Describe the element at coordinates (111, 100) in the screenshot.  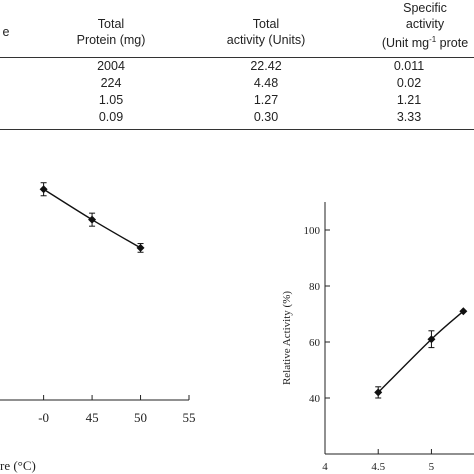
I see `table-cell: 1.05` at that location.